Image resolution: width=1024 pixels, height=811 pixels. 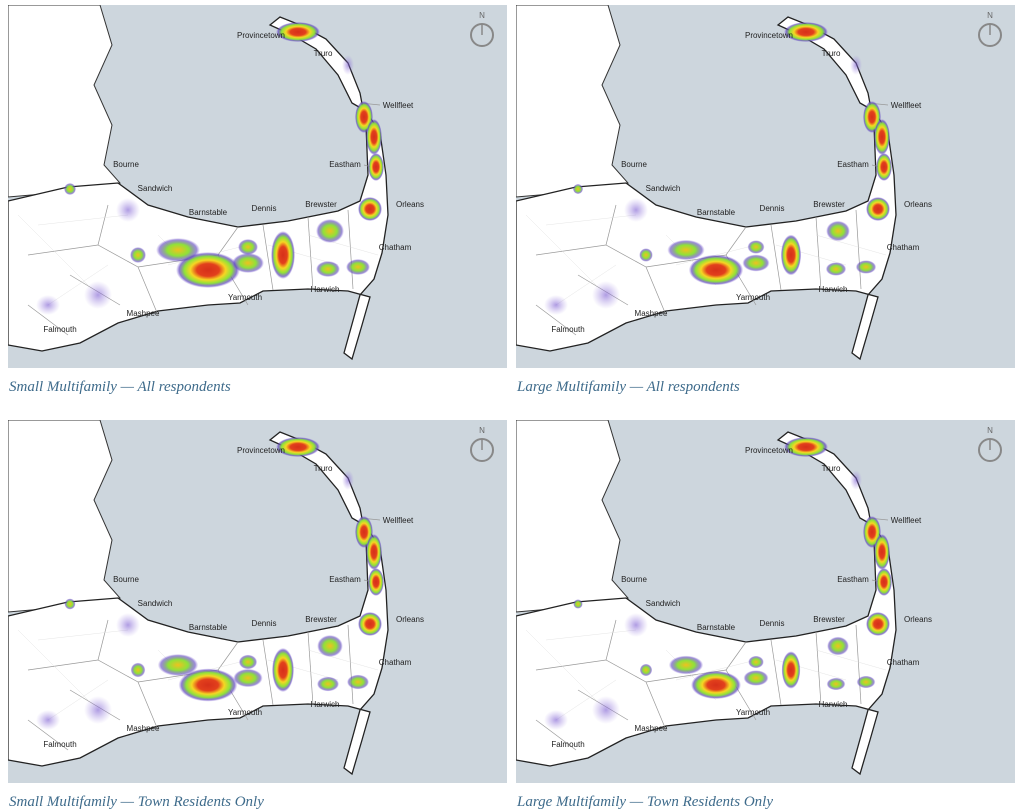 I want to click on map-caption: Small Multifamily — Town Residents Only, so click(x=136, y=802).